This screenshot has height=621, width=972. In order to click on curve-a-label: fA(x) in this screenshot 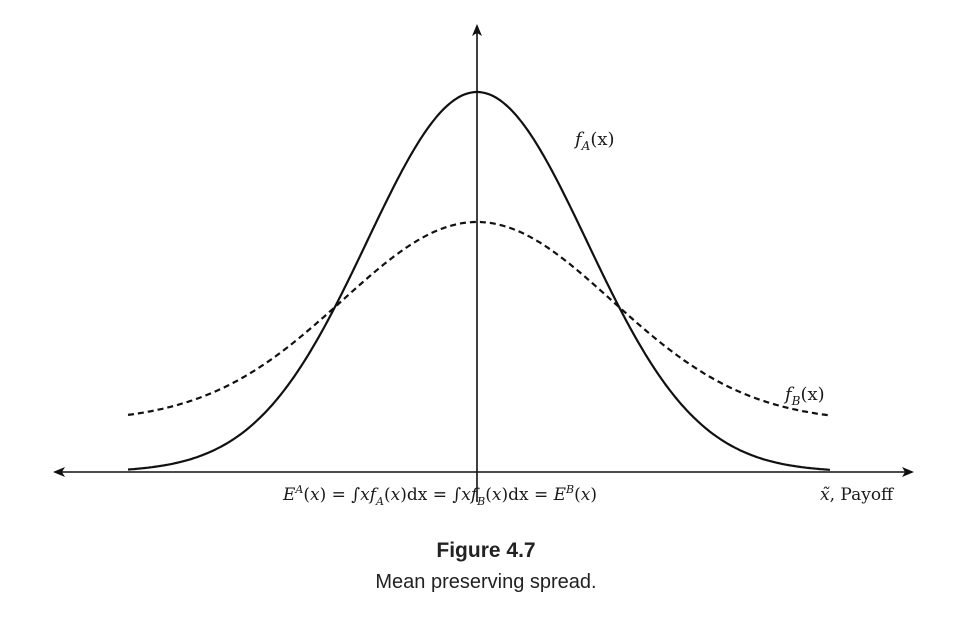, I will do `click(594, 141)`.